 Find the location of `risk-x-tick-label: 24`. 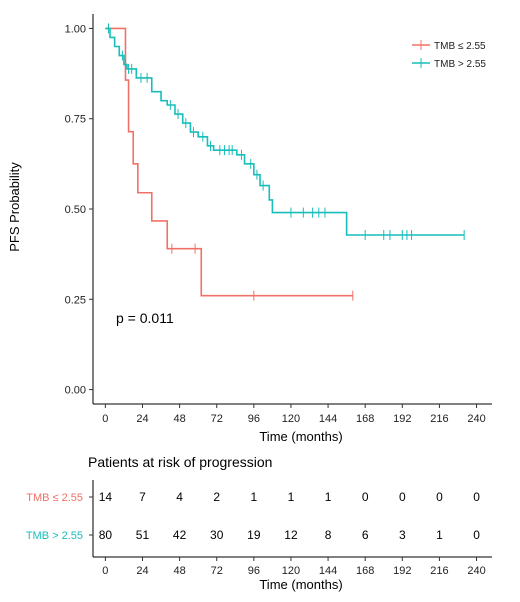

risk-x-tick-label: 24 is located at coordinates (142, 571).